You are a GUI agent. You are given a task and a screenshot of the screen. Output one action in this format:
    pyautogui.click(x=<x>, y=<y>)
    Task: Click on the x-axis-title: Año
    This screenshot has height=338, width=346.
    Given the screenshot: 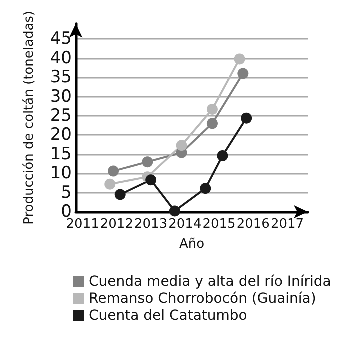 What is the action you would take?
    pyautogui.click(x=192, y=244)
    